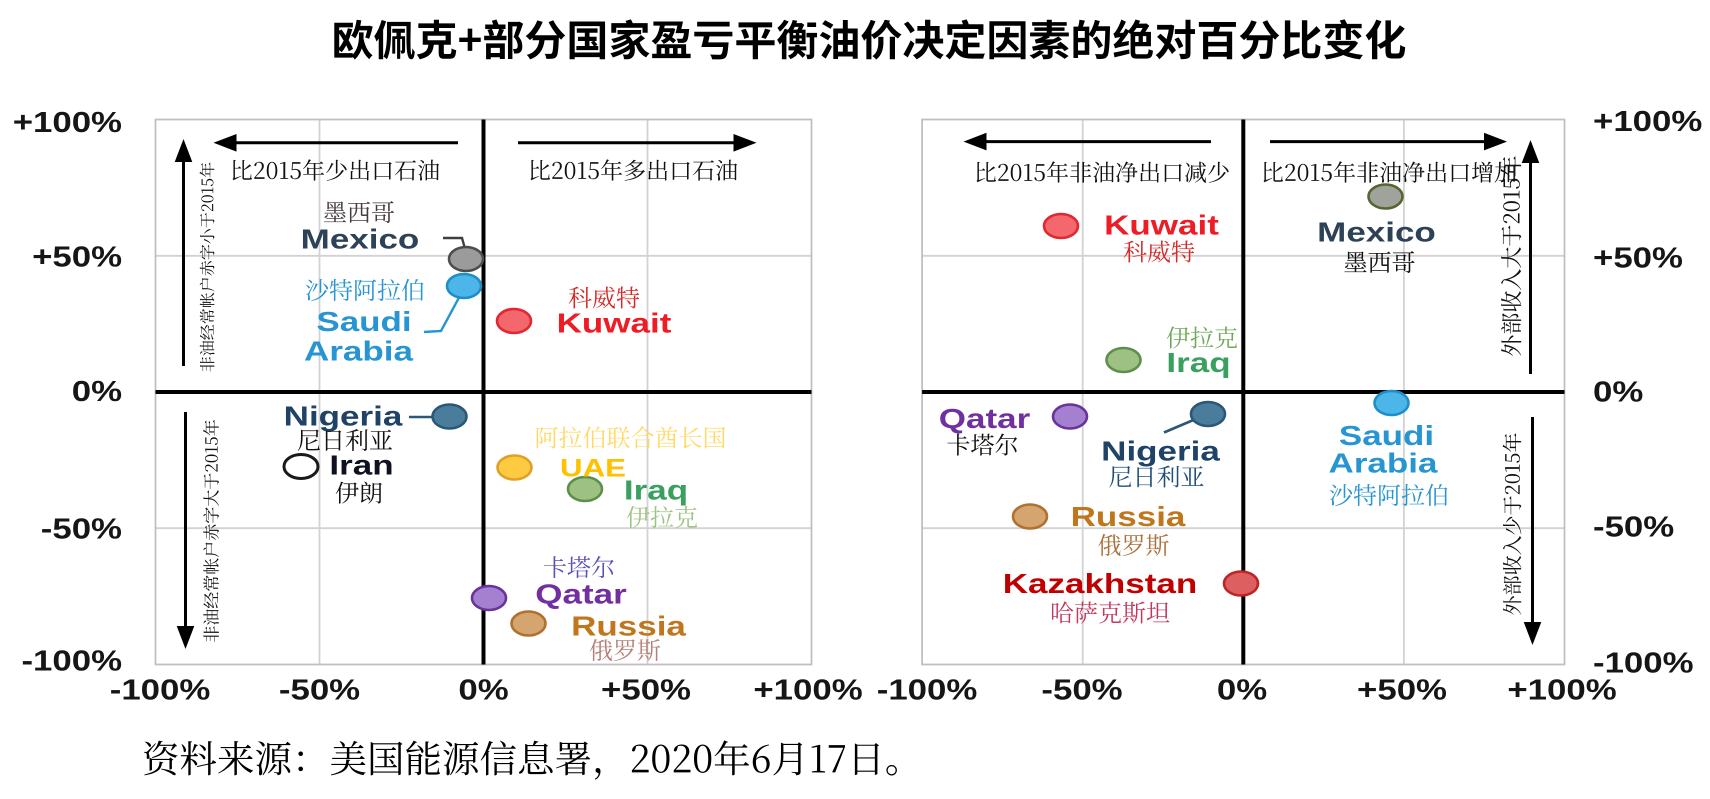 Image resolution: width=1710 pixels, height=799 pixels. What do you see at coordinates (593, 467) in the screenshot?
I see `svg-text: UAE` at bounding box center [593, 467].